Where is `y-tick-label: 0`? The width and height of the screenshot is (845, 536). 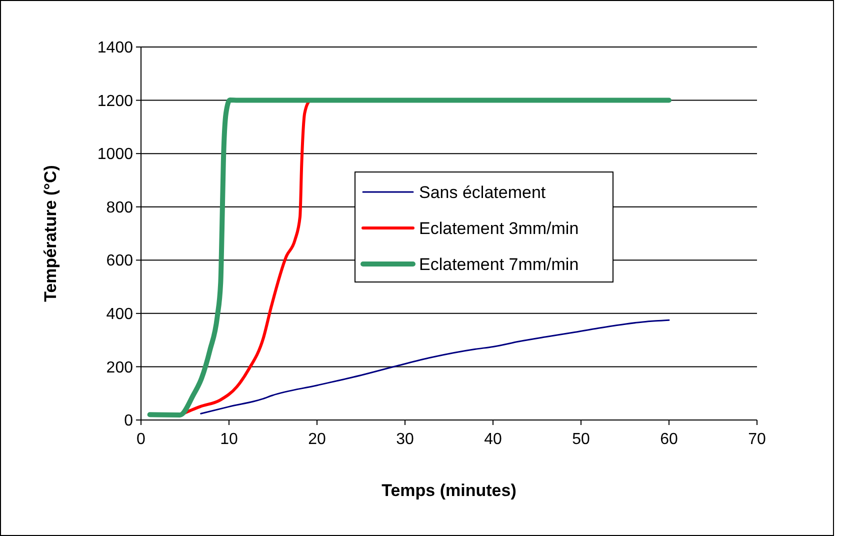
y-tick-label: 0 is located at coordinates (129, 421).